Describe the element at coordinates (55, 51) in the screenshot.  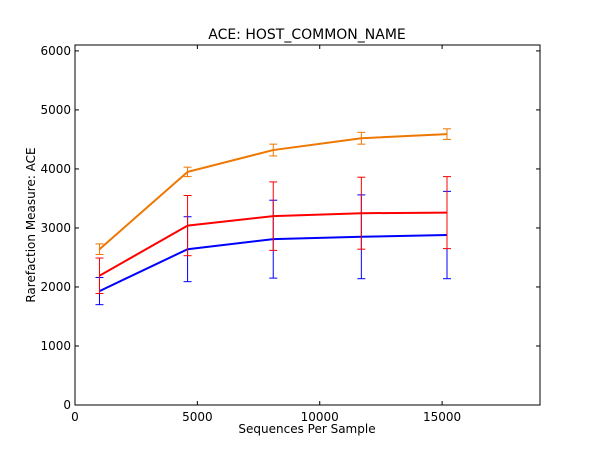
I see `y-tick-label-6: 6000` at that location.